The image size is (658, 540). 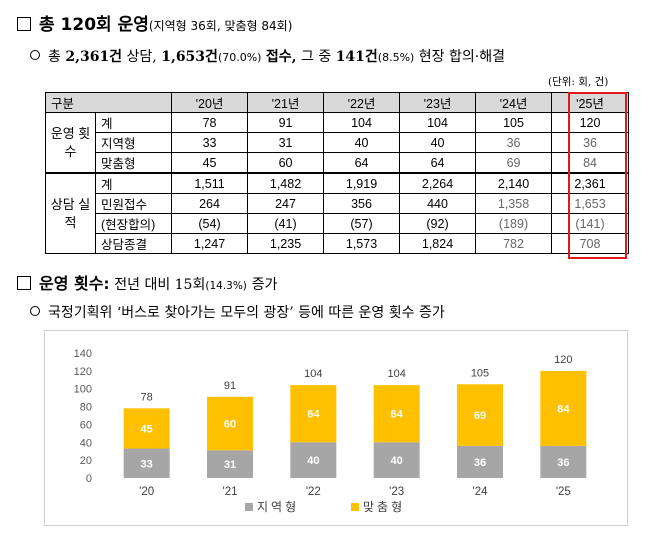 I want to click on table-cell: (92), so click(x=438, y=223).